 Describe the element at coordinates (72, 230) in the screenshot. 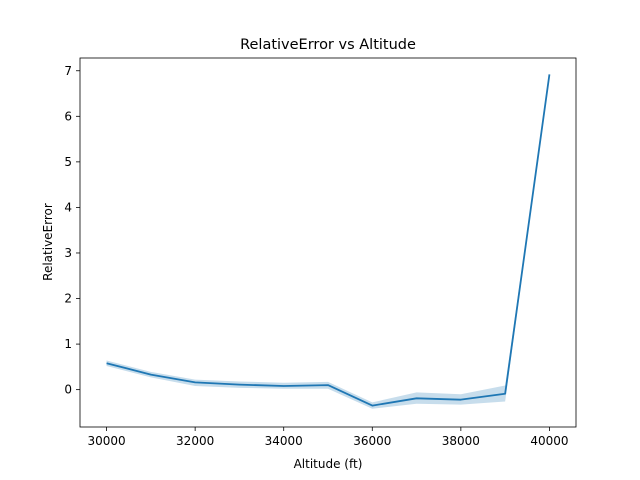

I see `y-axis: 0 1 2 3 4 5 6 7` at that location.